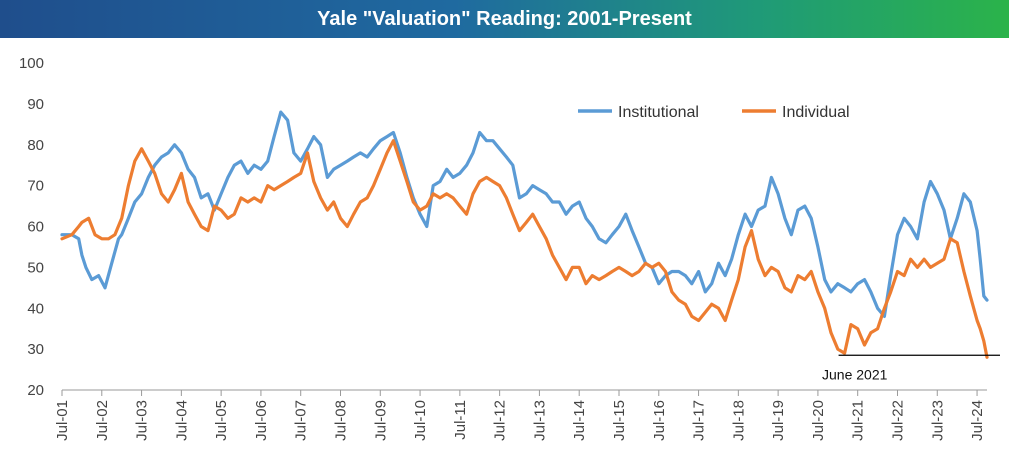  What do you see at coordinates (619, 420) in the screenshot?
I see `x-tick-label: Jul-15` at bounding box center [619, 420].